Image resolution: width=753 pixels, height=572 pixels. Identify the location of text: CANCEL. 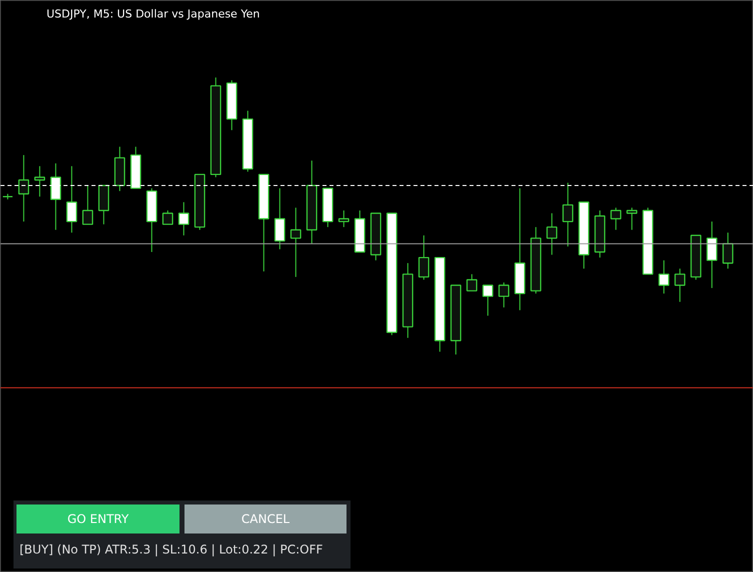
(265, 519).